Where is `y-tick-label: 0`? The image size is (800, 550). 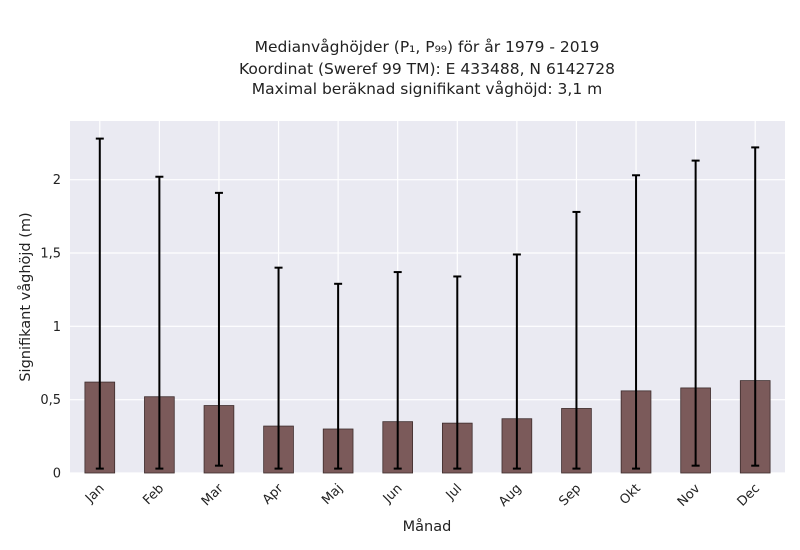 y-tick-label: 0 is located at coordinates (57, 474).